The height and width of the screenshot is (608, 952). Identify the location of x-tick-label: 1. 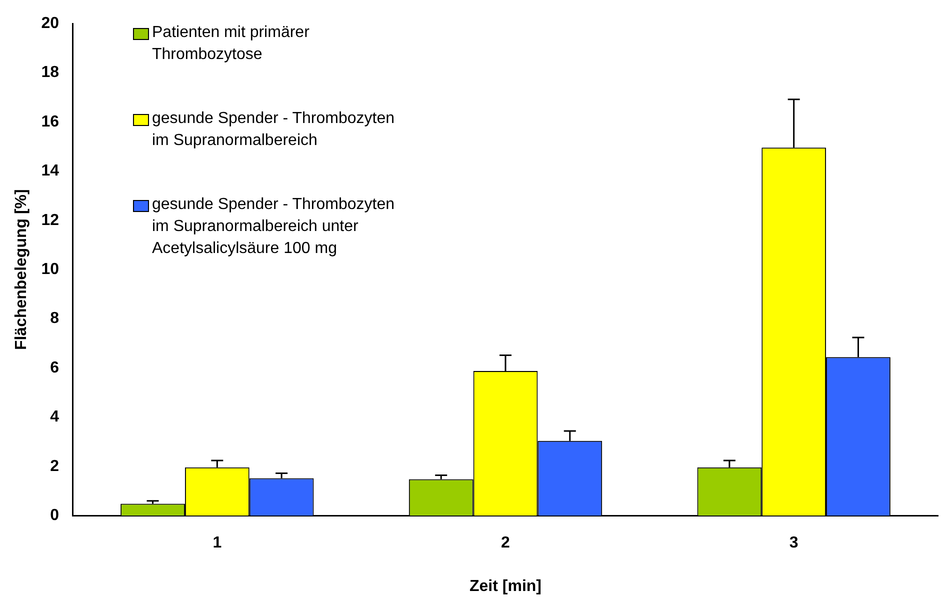
(217, 543).